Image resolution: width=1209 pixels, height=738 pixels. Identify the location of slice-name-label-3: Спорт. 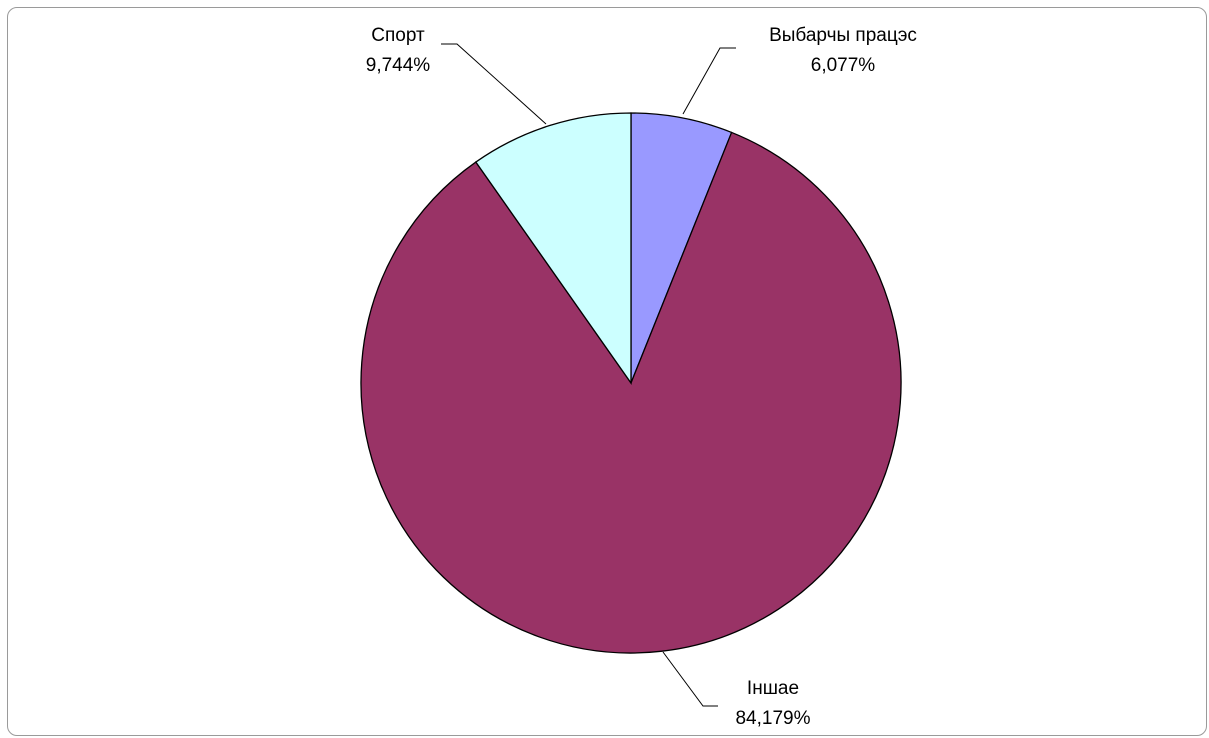
(398, 35).